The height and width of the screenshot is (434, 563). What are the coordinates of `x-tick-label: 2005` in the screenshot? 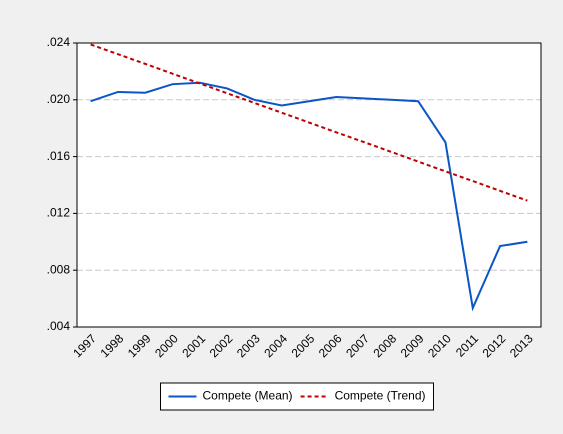 It's located at (303, 345).